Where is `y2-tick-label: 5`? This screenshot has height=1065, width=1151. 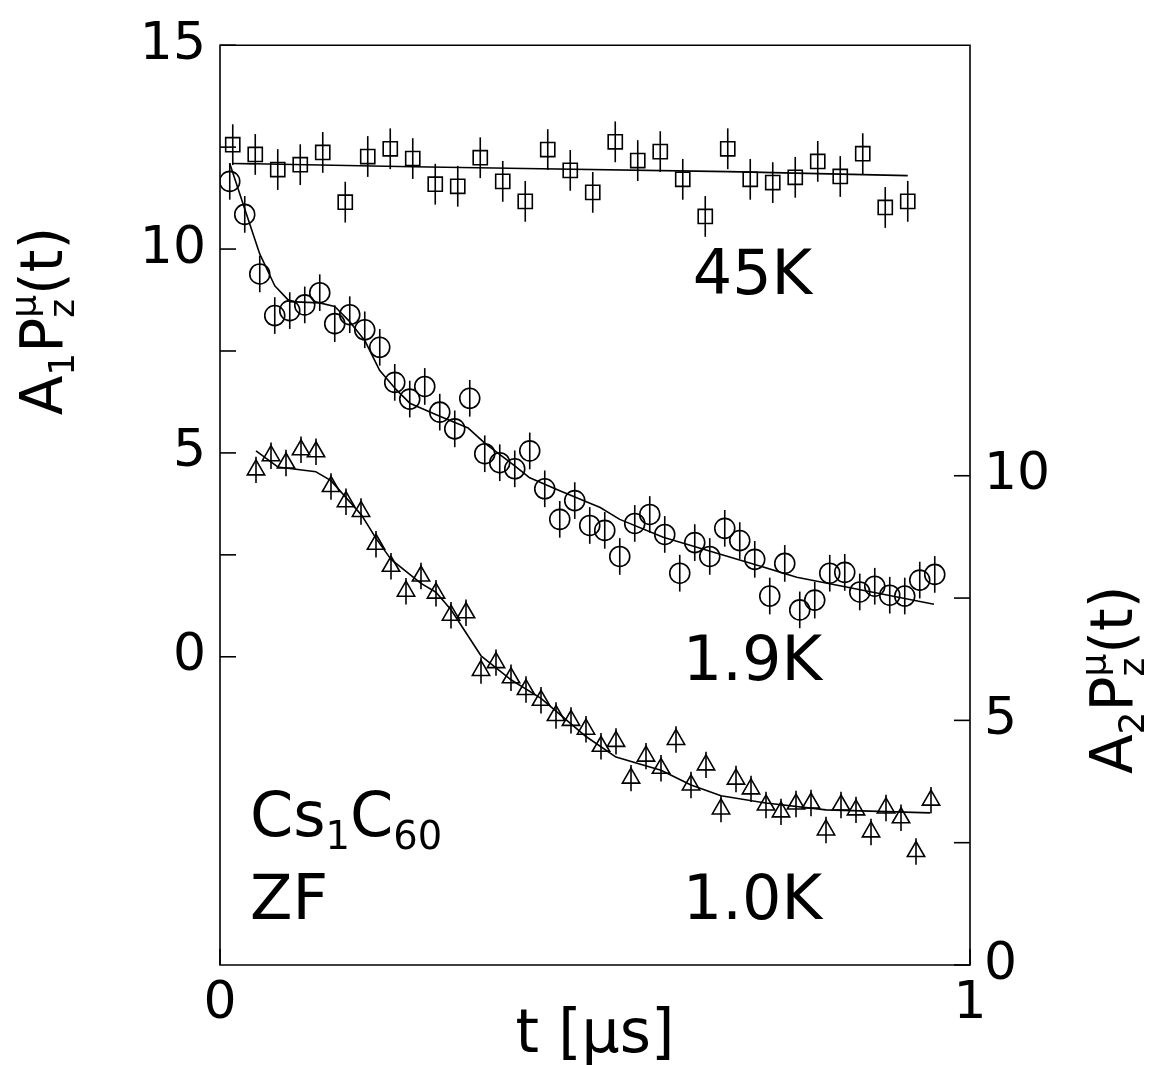 y2-tick-label: 5 is located at coordinates (1001, 715).